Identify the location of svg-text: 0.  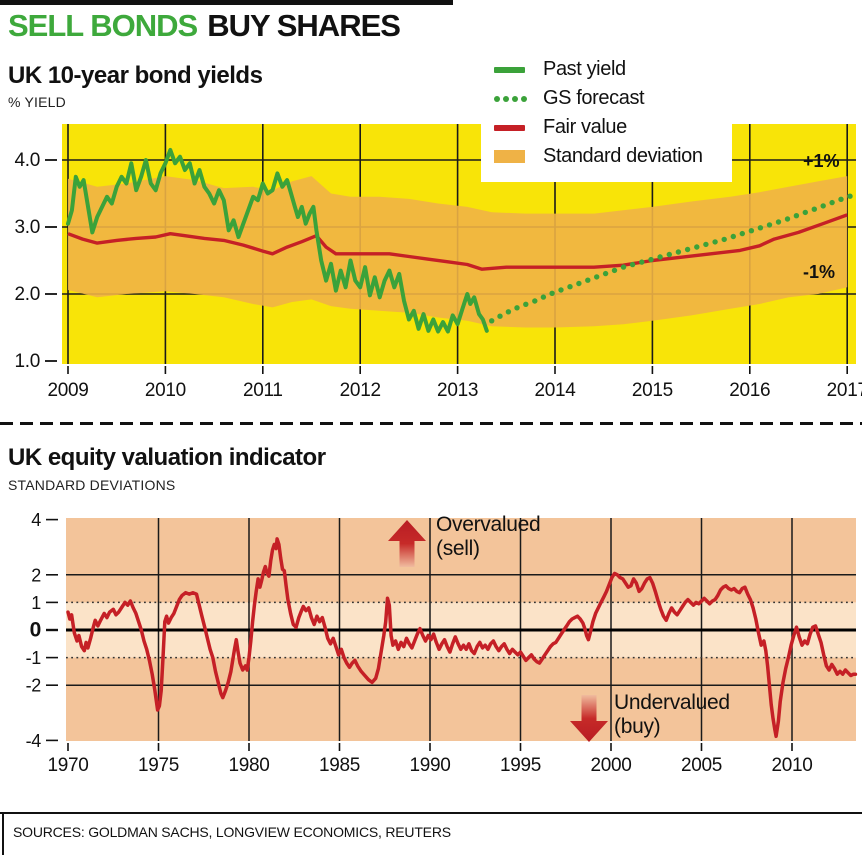
(35, 630).